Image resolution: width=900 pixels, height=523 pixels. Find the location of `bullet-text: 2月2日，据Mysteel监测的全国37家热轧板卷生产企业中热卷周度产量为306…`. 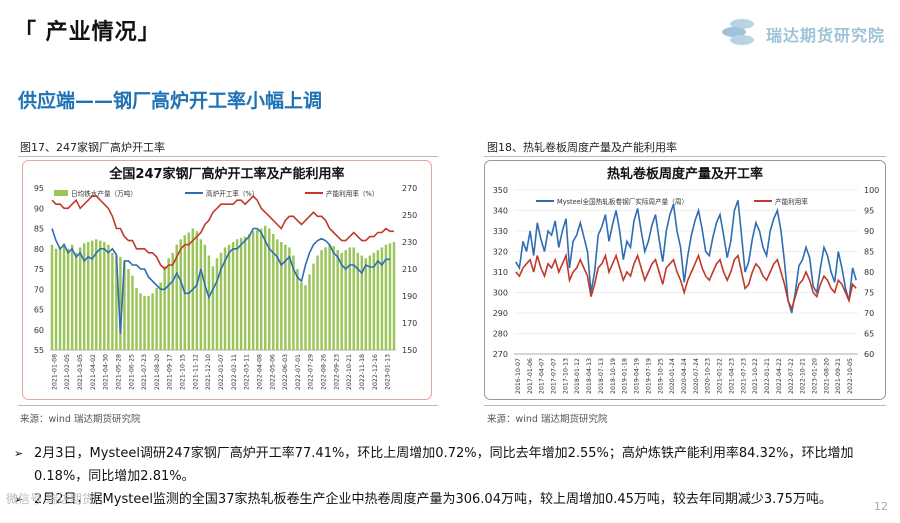

bullet-text: 2月2日，据Mysteel监测的全国37家热轧板卷生产企业中热卷周度产量为306… is located at coordinates (433, 499).